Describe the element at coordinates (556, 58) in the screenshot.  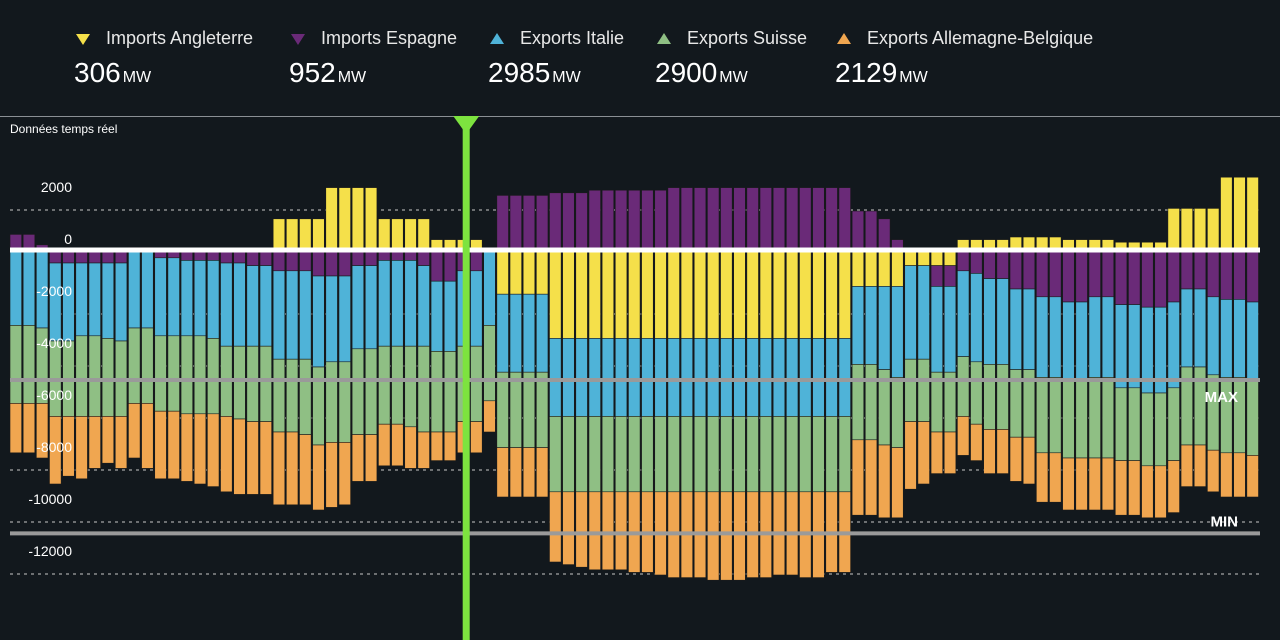
I see `legend-item-exports-italie: Exports Italie 2985 MW` at that location.